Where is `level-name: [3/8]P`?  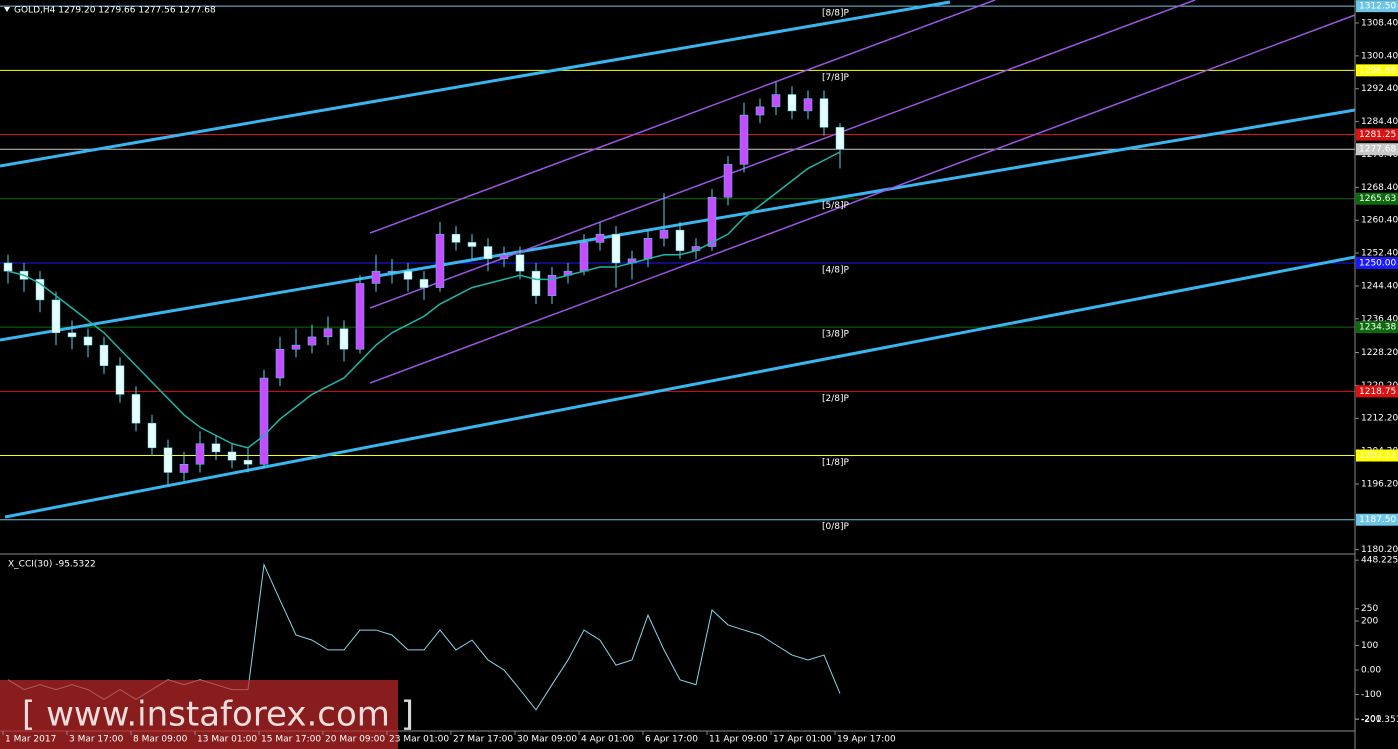
level-name: [3/8]P is located at coordinates (836, 335).